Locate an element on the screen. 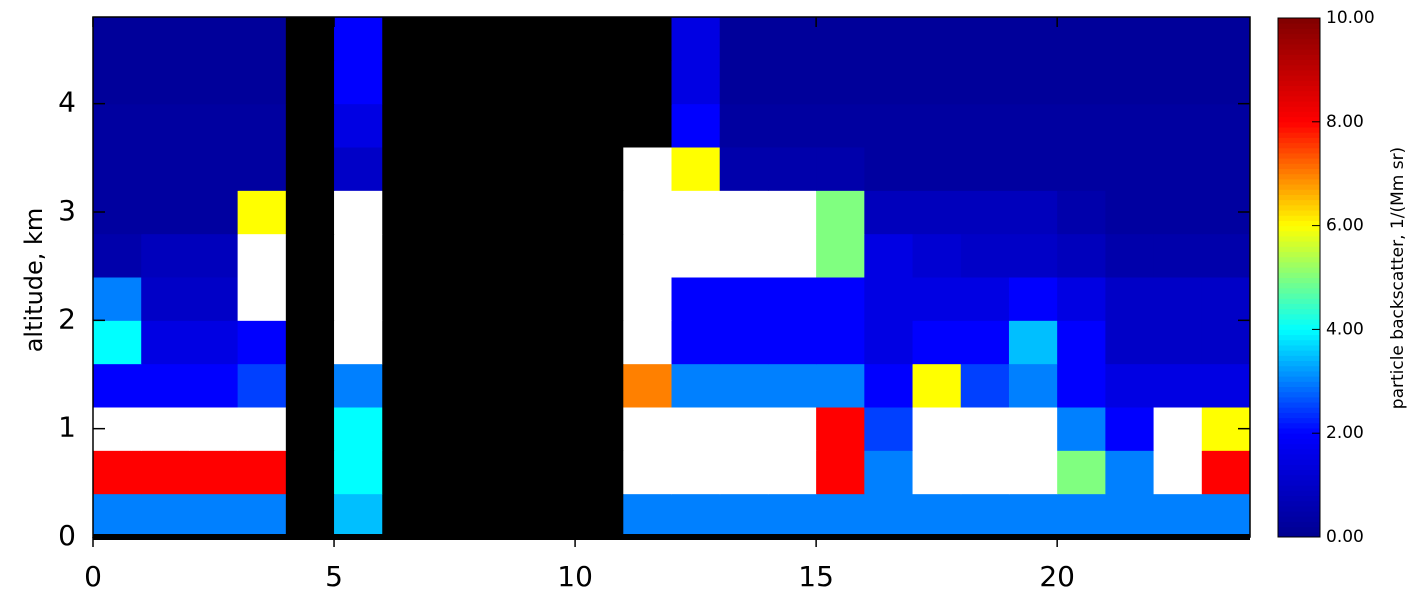 The image size is (1412, 600). x-tick-label: 15 is located at coordinates (816, 576).